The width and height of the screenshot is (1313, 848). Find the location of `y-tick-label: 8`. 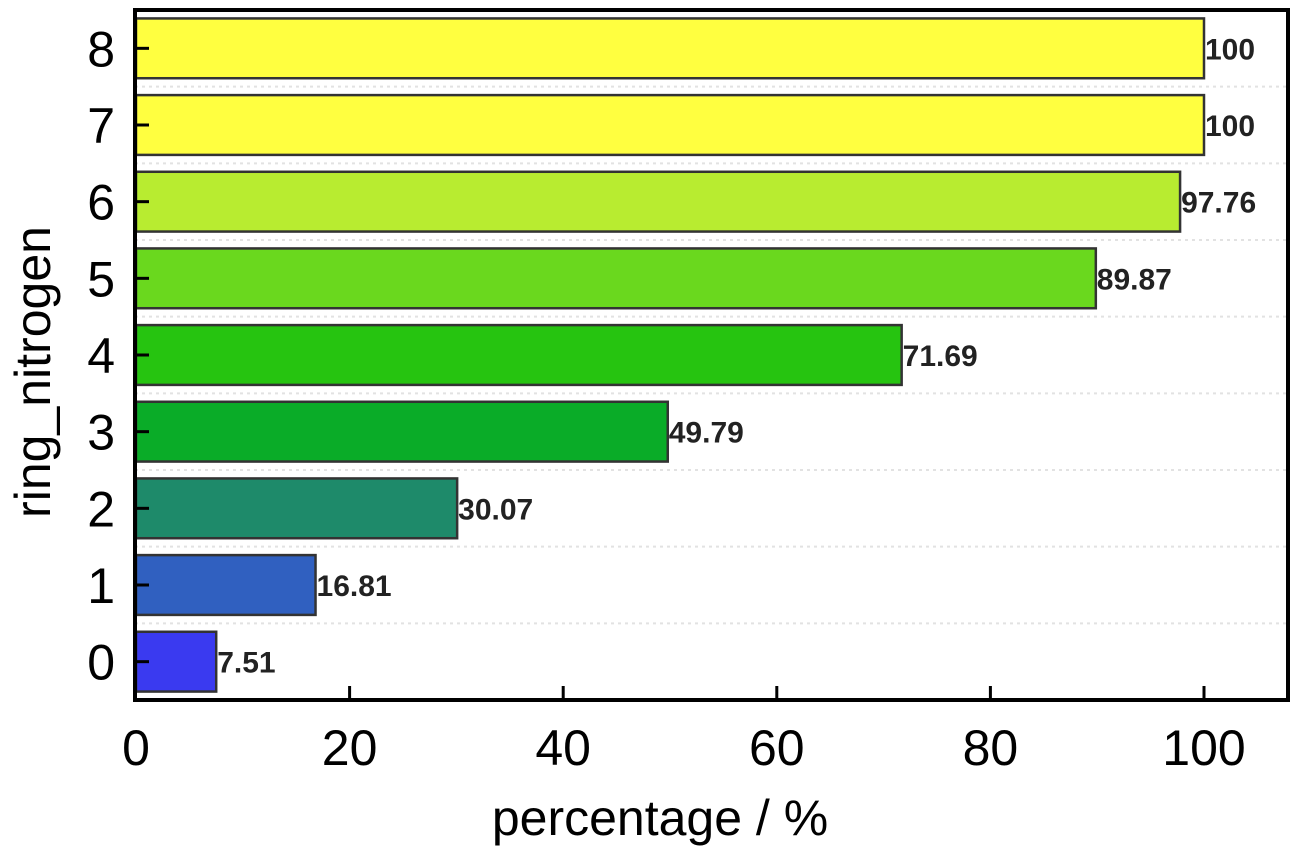

y-tick-label: 8 is located at coordinates (101, 49).